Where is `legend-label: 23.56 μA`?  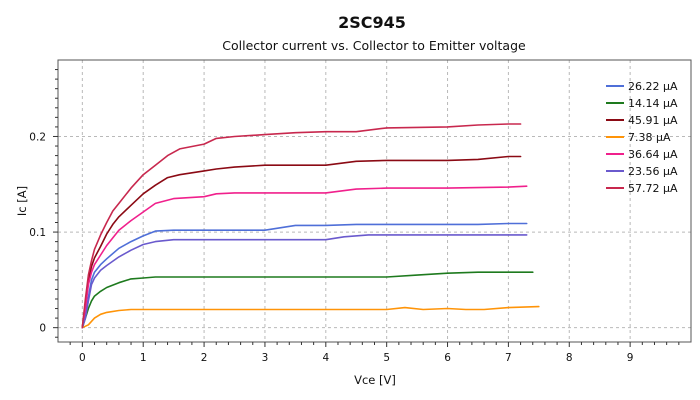 legend-label: 23.56 μA is located at coordinates (653, 171).